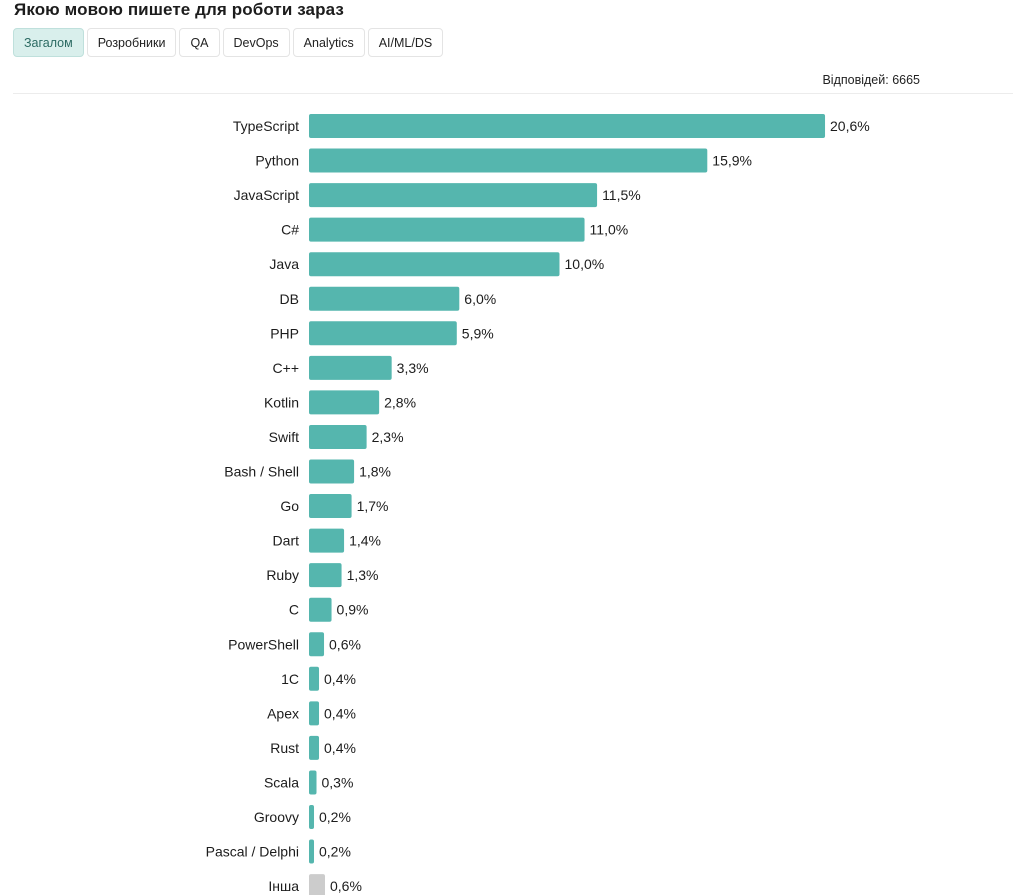  What do you see at coordinates (335, 852) in the screenshot?
I see `value-label-pascal-delphi: 0,2%` at bounding box center [335, 852].